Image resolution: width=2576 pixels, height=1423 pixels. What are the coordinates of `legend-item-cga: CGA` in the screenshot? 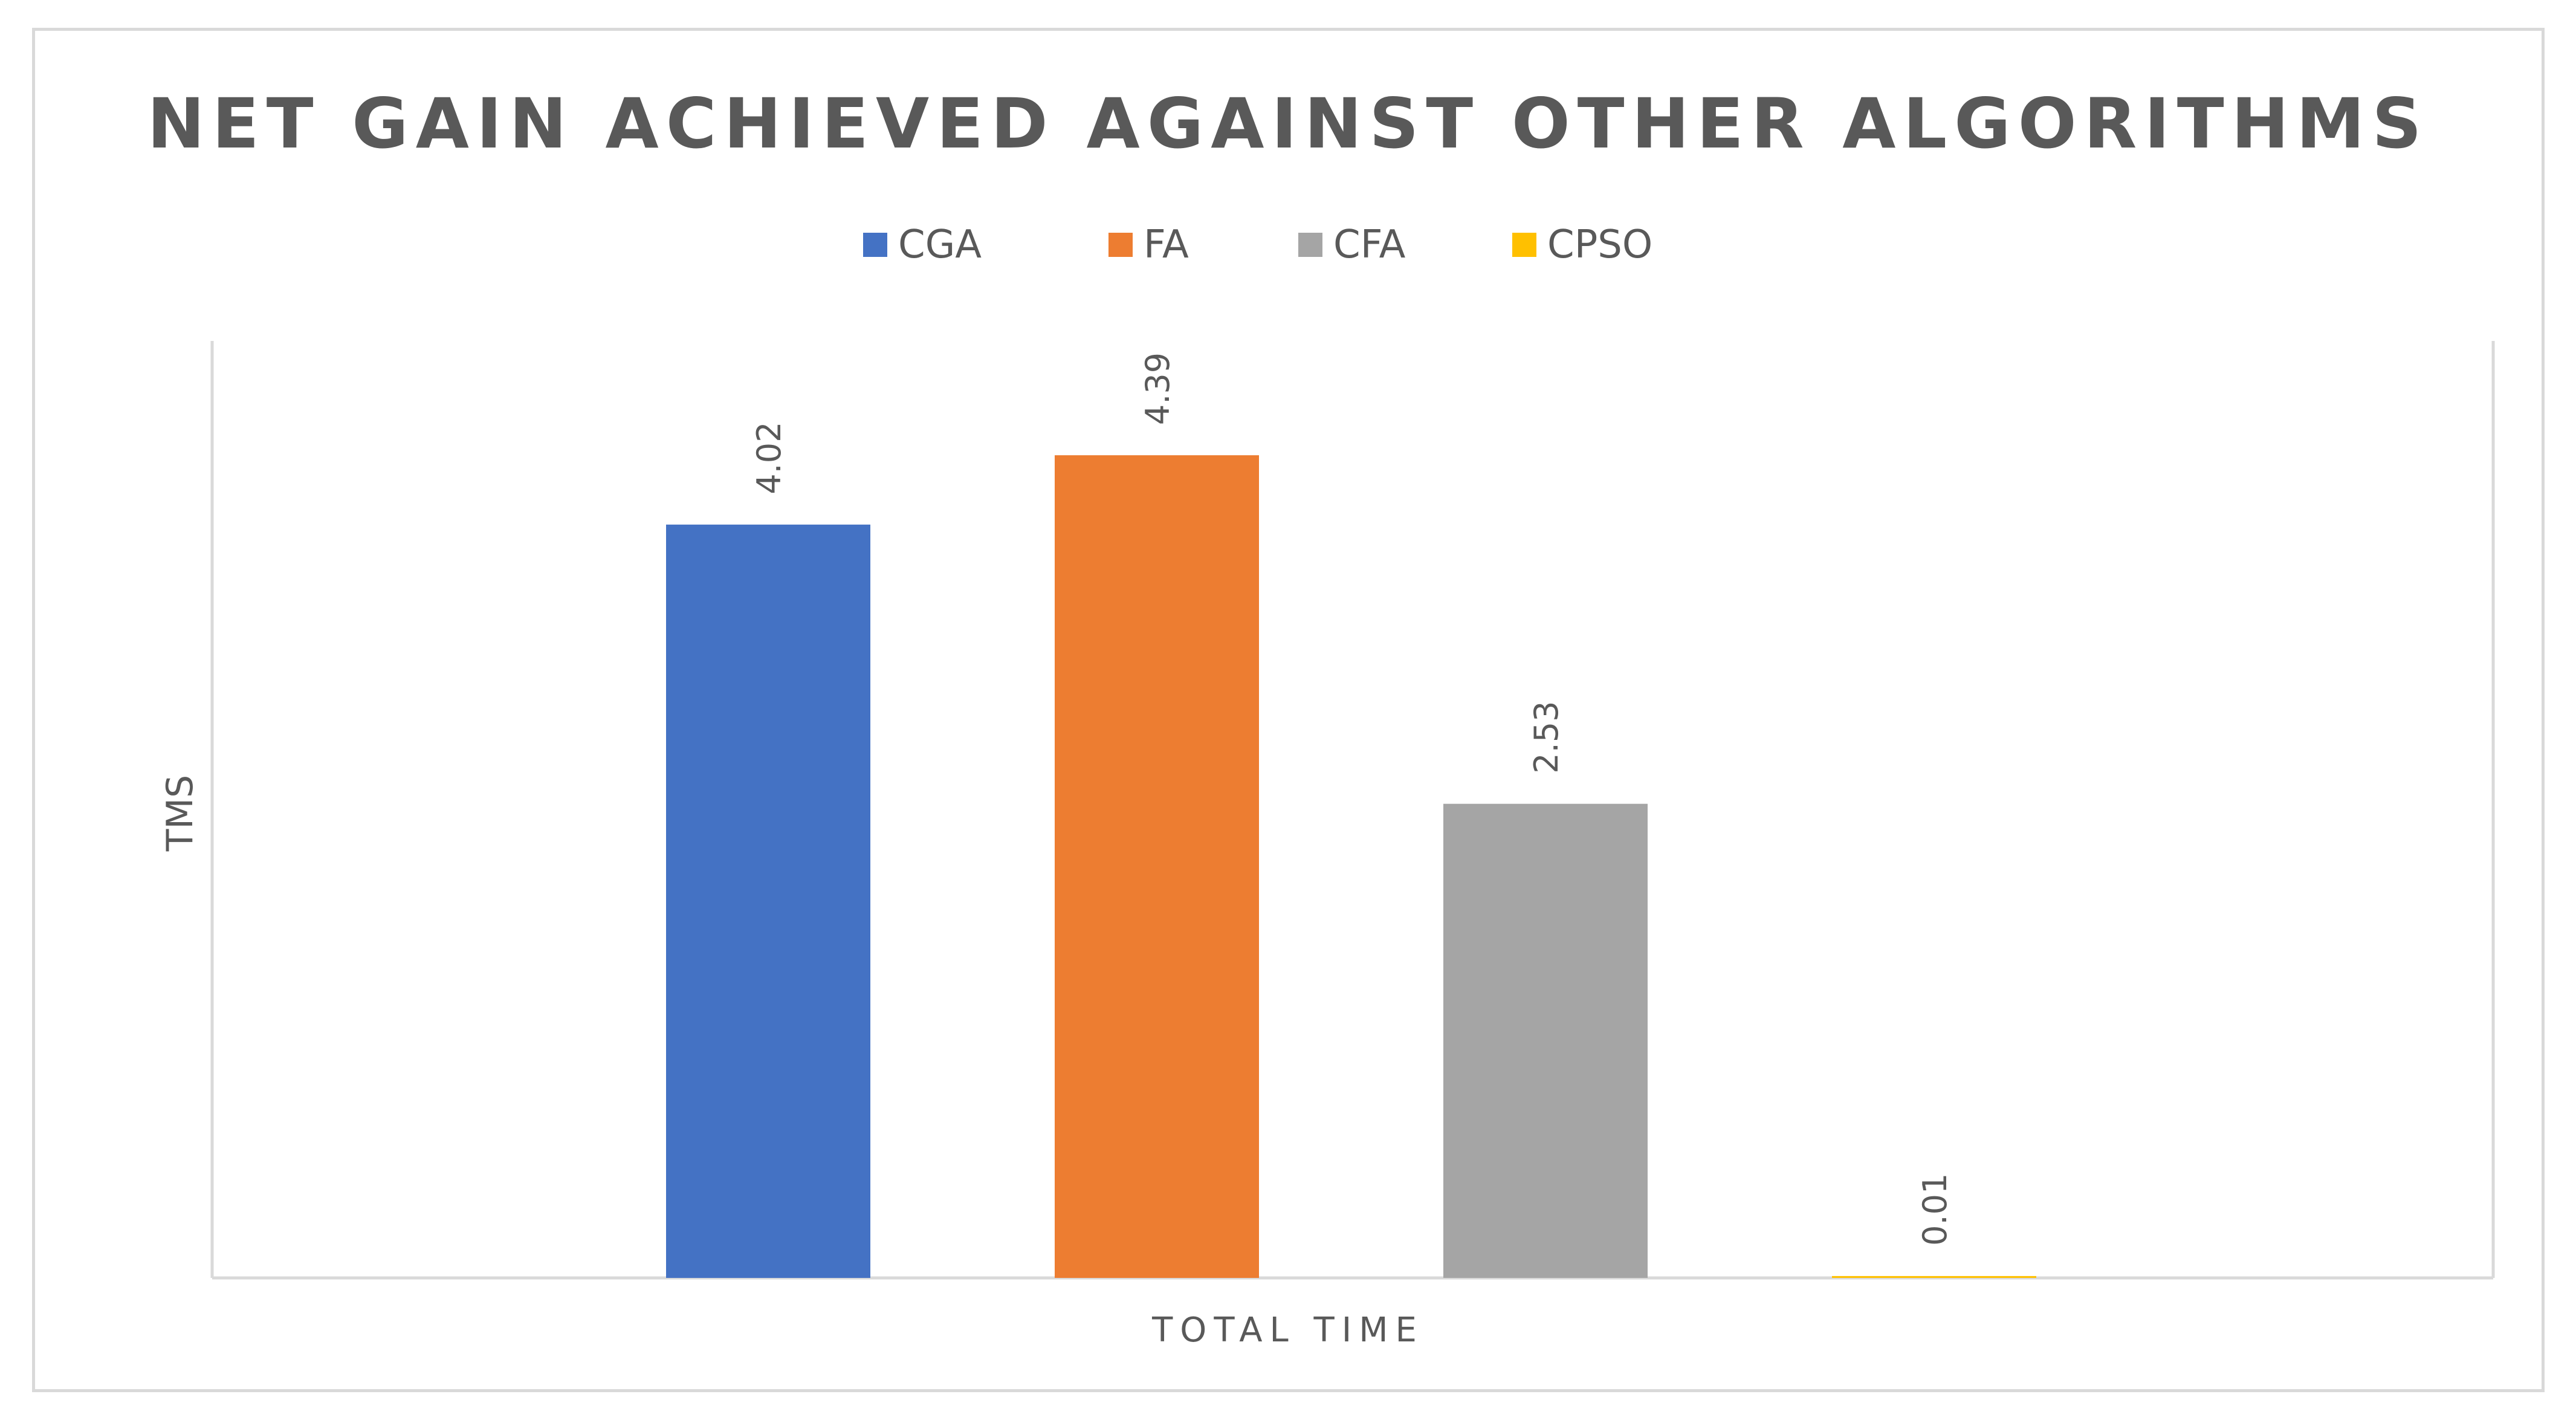 It's located at (922, 245).